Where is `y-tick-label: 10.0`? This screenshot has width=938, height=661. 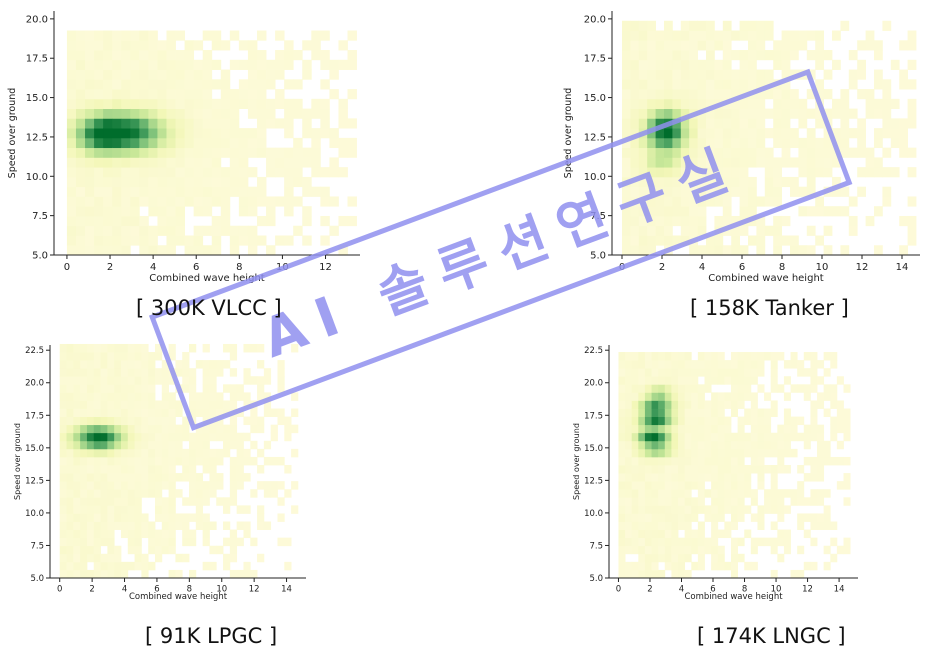 y-tick-label: 10.0 is located at coordinates (34, 514).